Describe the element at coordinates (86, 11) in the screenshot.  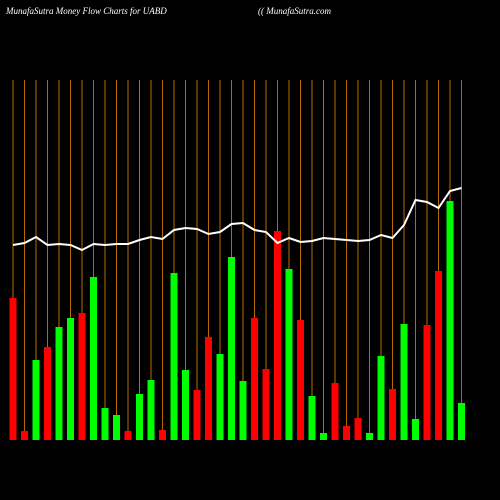
I see `chart-title: MunafaSutra Money Flow Charts for UABD` at that location.